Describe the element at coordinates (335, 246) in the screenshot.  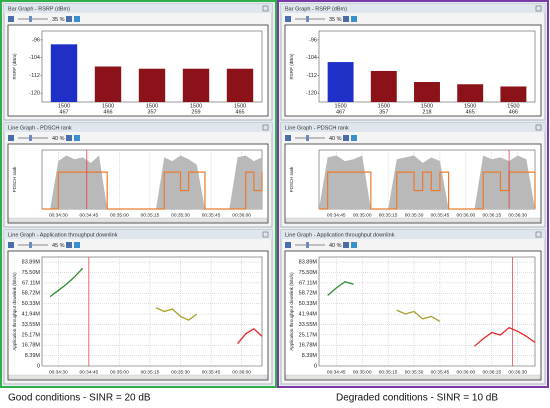
I see `zoom-label: 40 %` at that location.